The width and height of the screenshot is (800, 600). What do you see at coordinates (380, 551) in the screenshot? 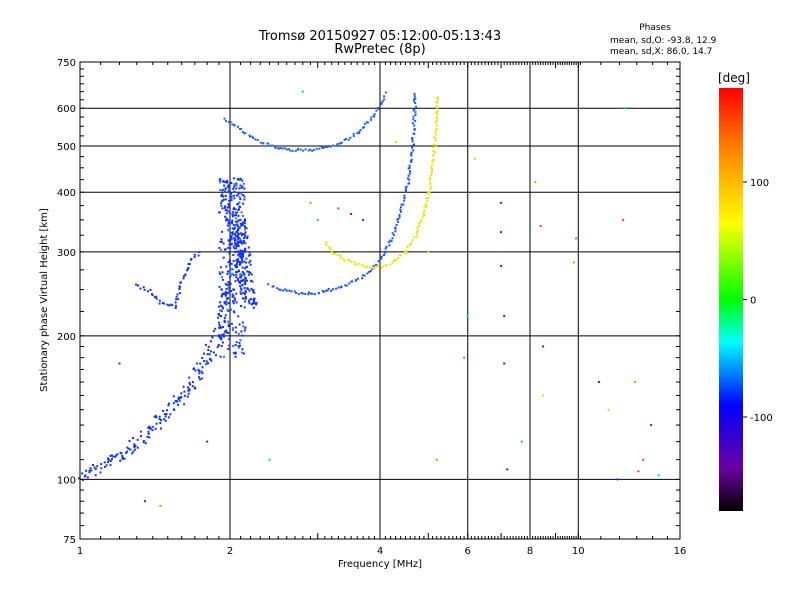
I see `x-tick-label: 4` at bounding box center [380, 551].